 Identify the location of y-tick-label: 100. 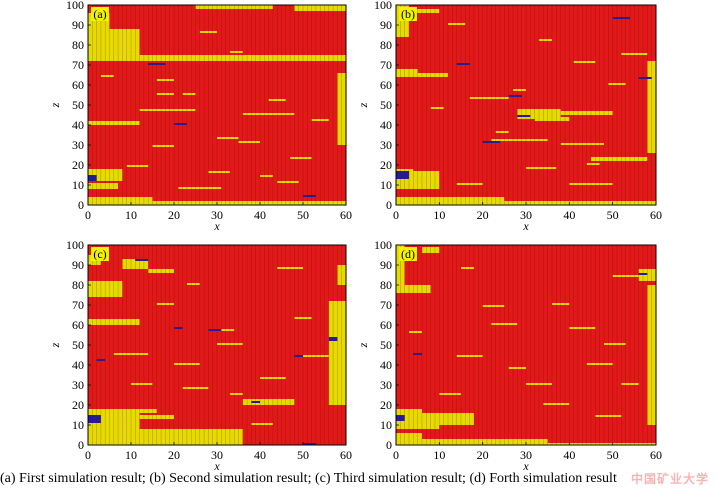
(75, 245).